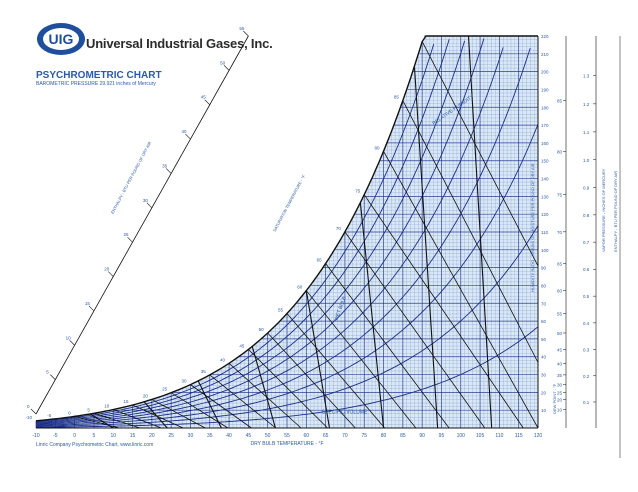 This screenshot has width=638, height=492. I want to click on y-tick-label: 190, so click(545, 89).